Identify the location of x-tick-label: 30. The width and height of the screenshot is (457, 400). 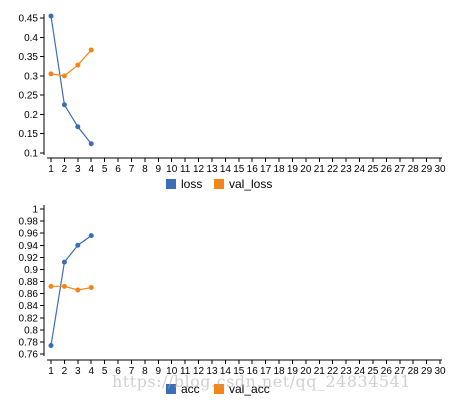
(440, 169).